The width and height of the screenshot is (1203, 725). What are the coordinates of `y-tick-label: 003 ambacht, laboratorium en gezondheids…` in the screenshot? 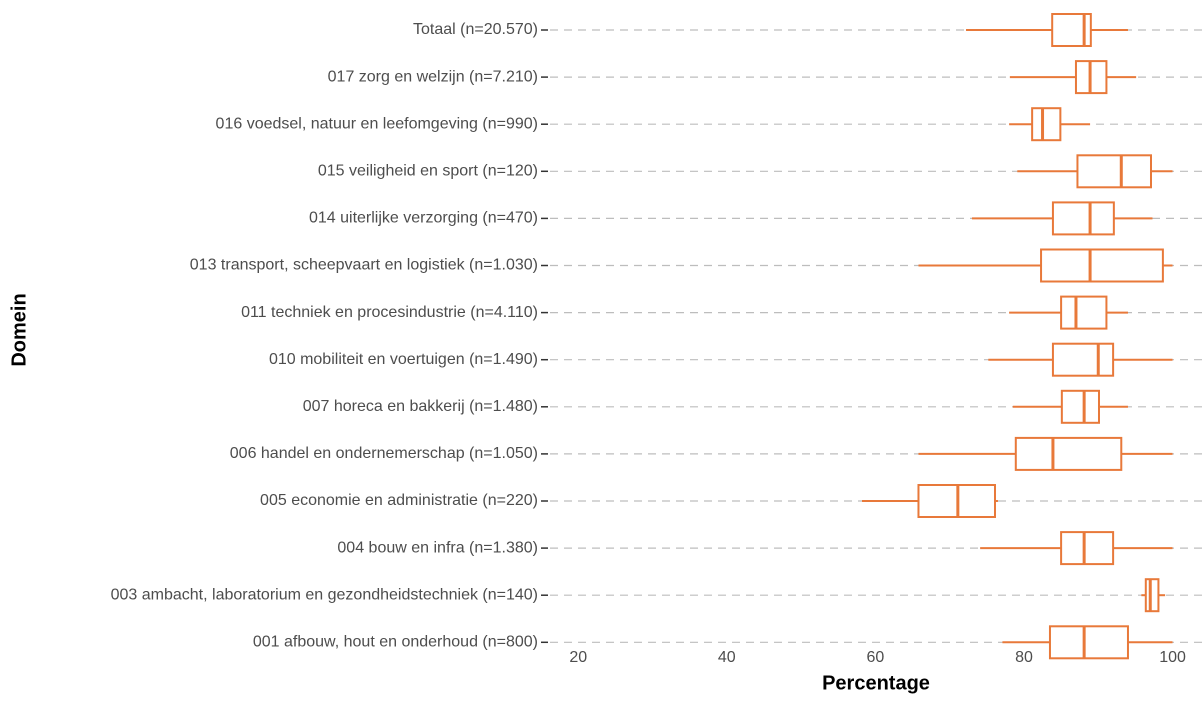 It's located at (324, 594).